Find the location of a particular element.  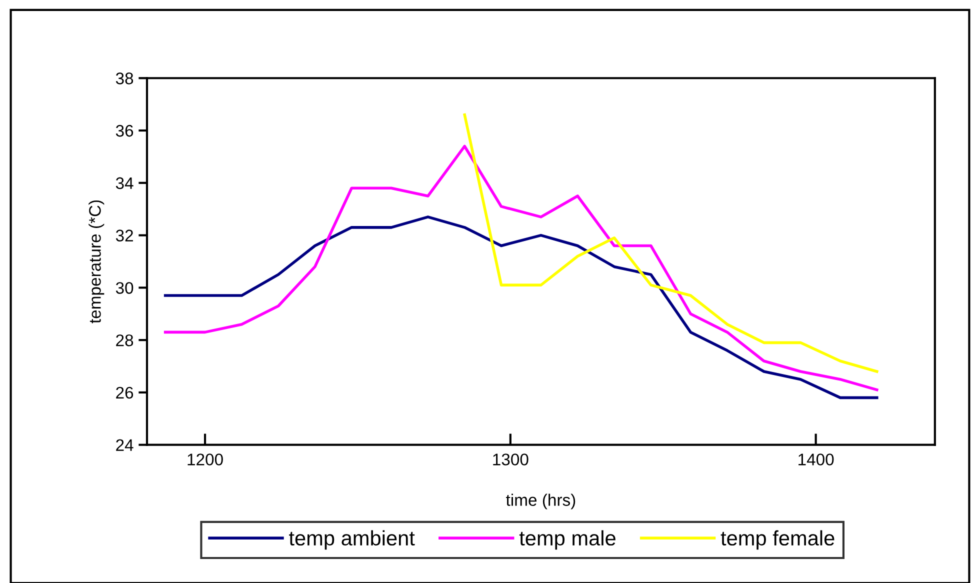

y-tick-label: 26 is located at coordinates (125, 392).